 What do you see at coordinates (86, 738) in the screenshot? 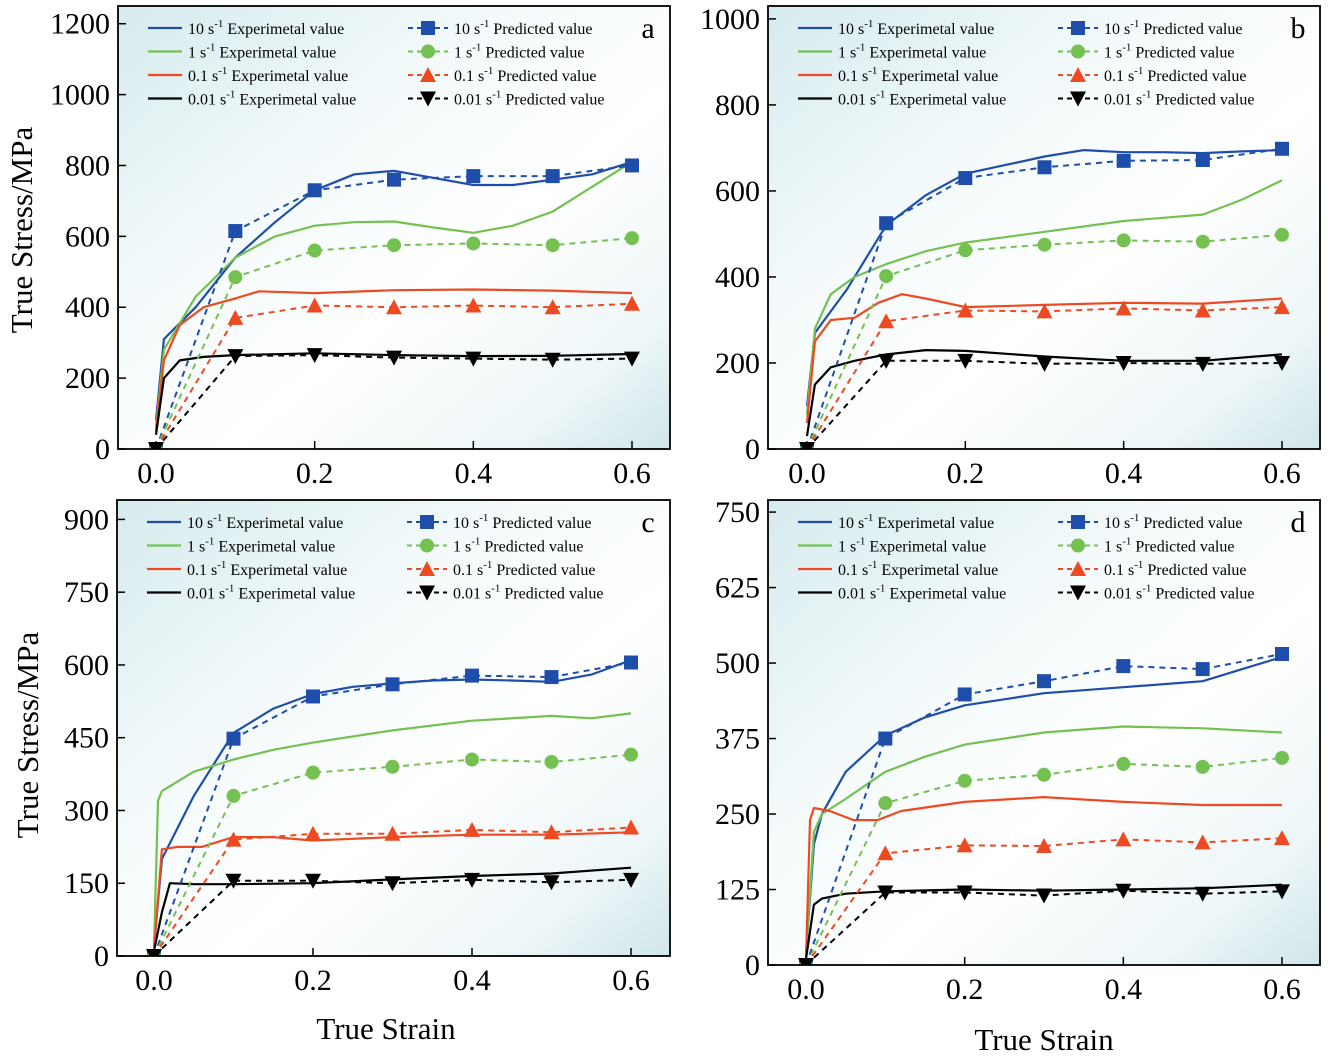
I see `y-tick-label: 450` at bounding box center [86, 738].